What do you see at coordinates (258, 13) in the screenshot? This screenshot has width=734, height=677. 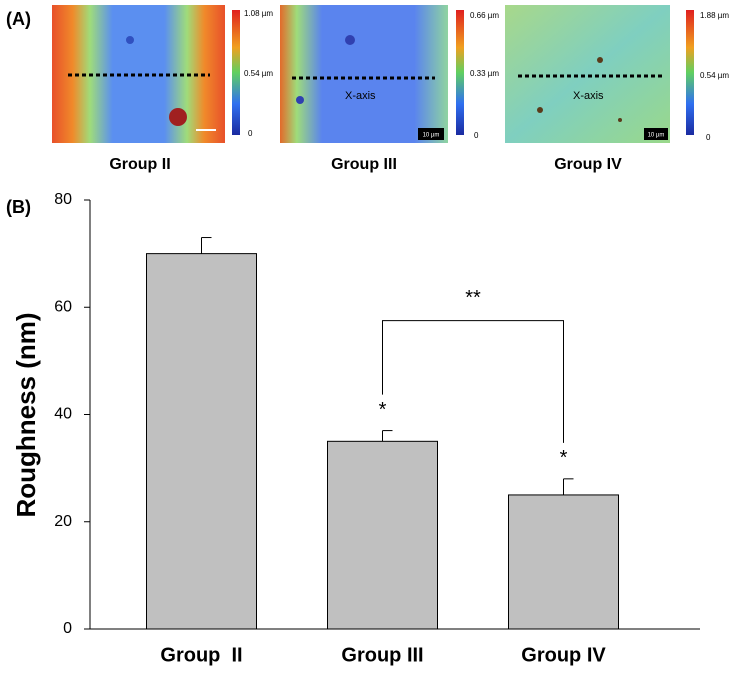 I see `colorbar-max: 1.08 µm` at bounding box center [258, 13].